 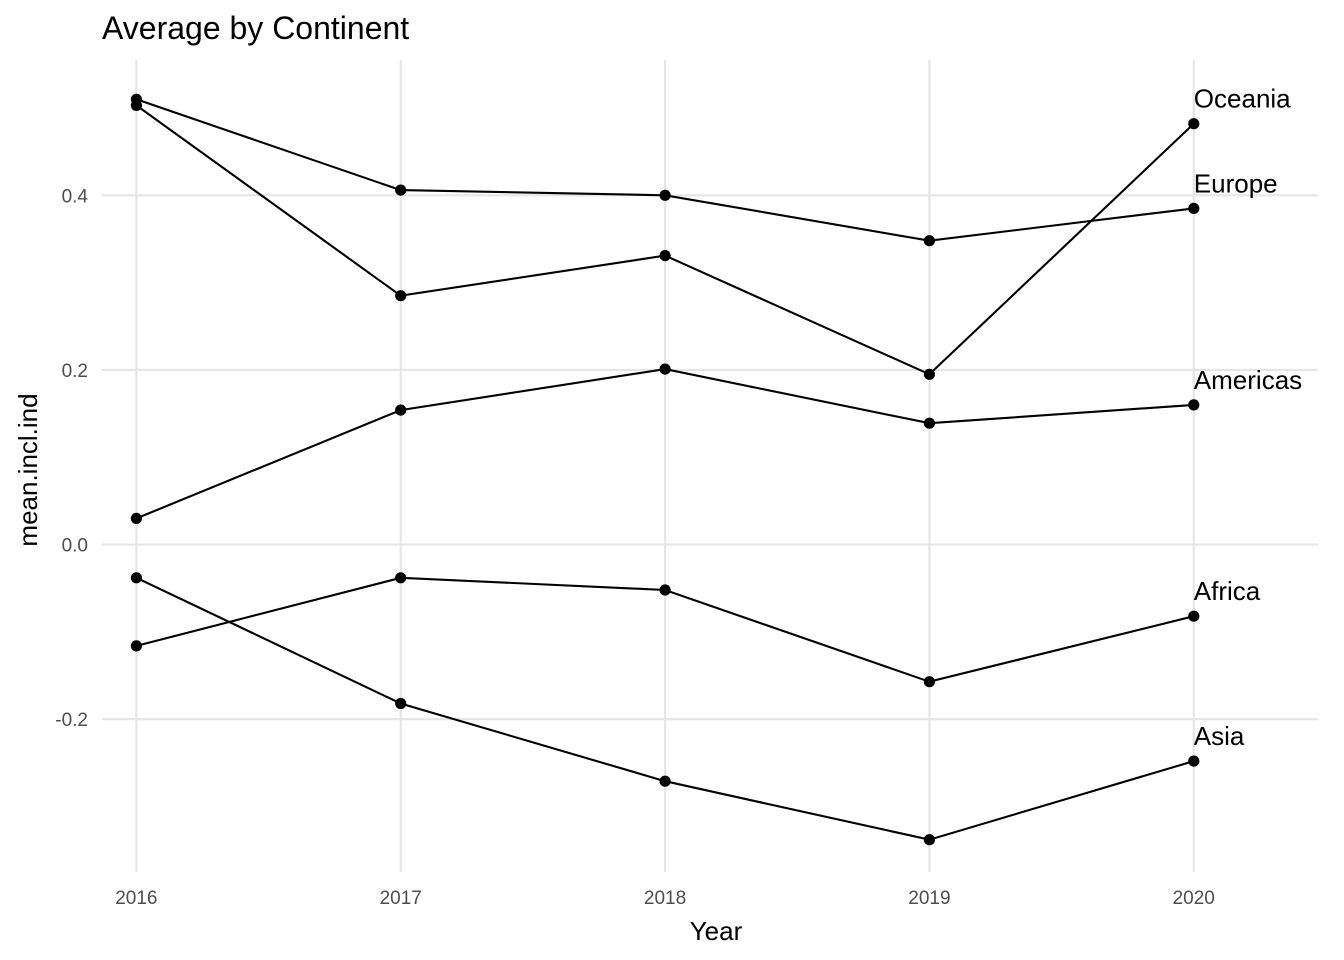 I want to click on series-label-asia: Asia, so click(x=1219, y=736).